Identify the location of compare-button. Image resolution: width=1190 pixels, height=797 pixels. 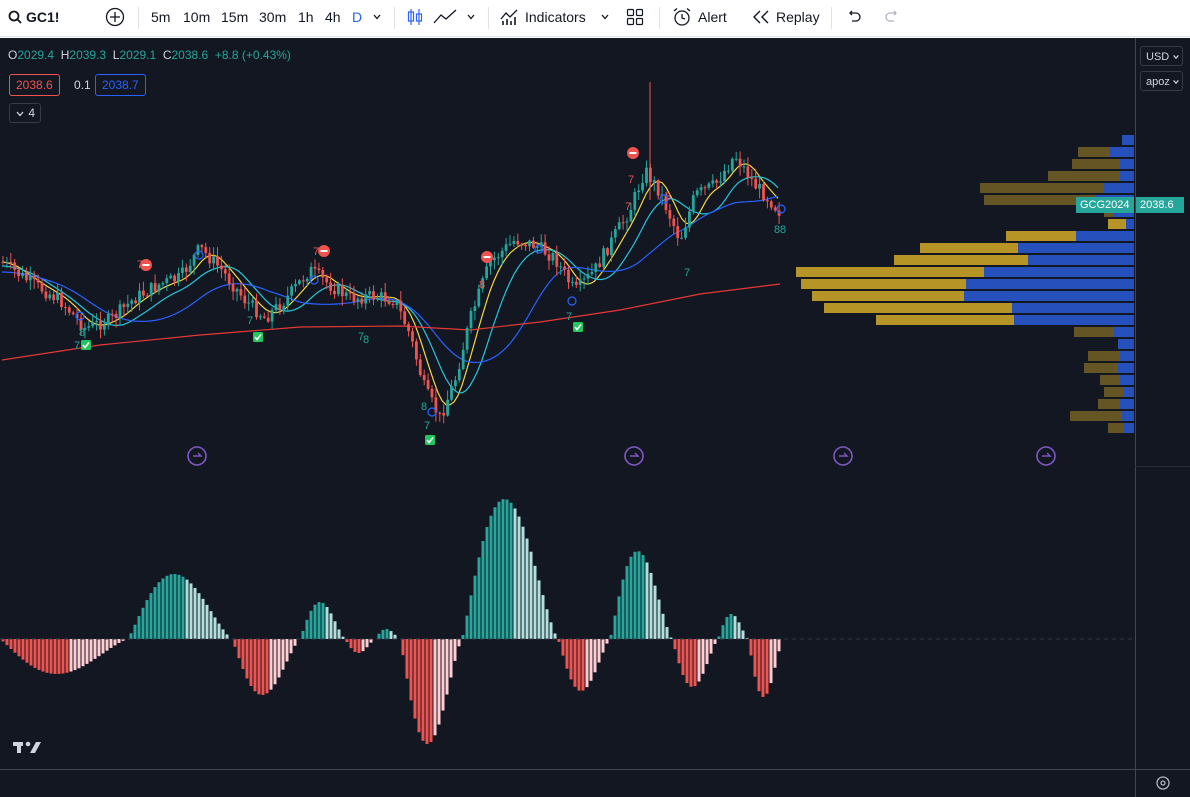
(115, 17).